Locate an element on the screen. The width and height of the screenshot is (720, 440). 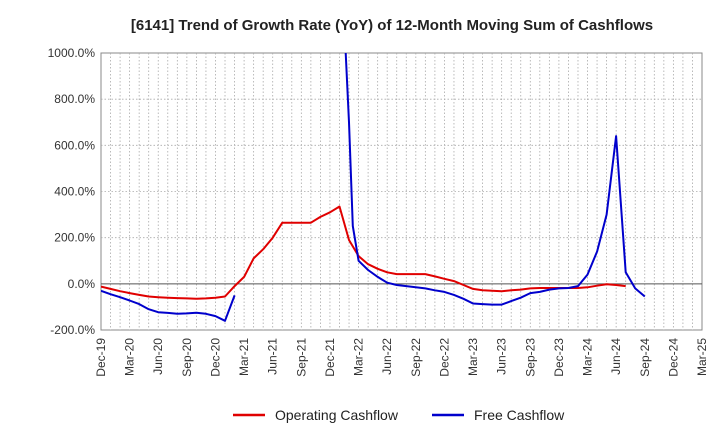
x-tick-label: Jun-24 is located at coordinates (616, 356).